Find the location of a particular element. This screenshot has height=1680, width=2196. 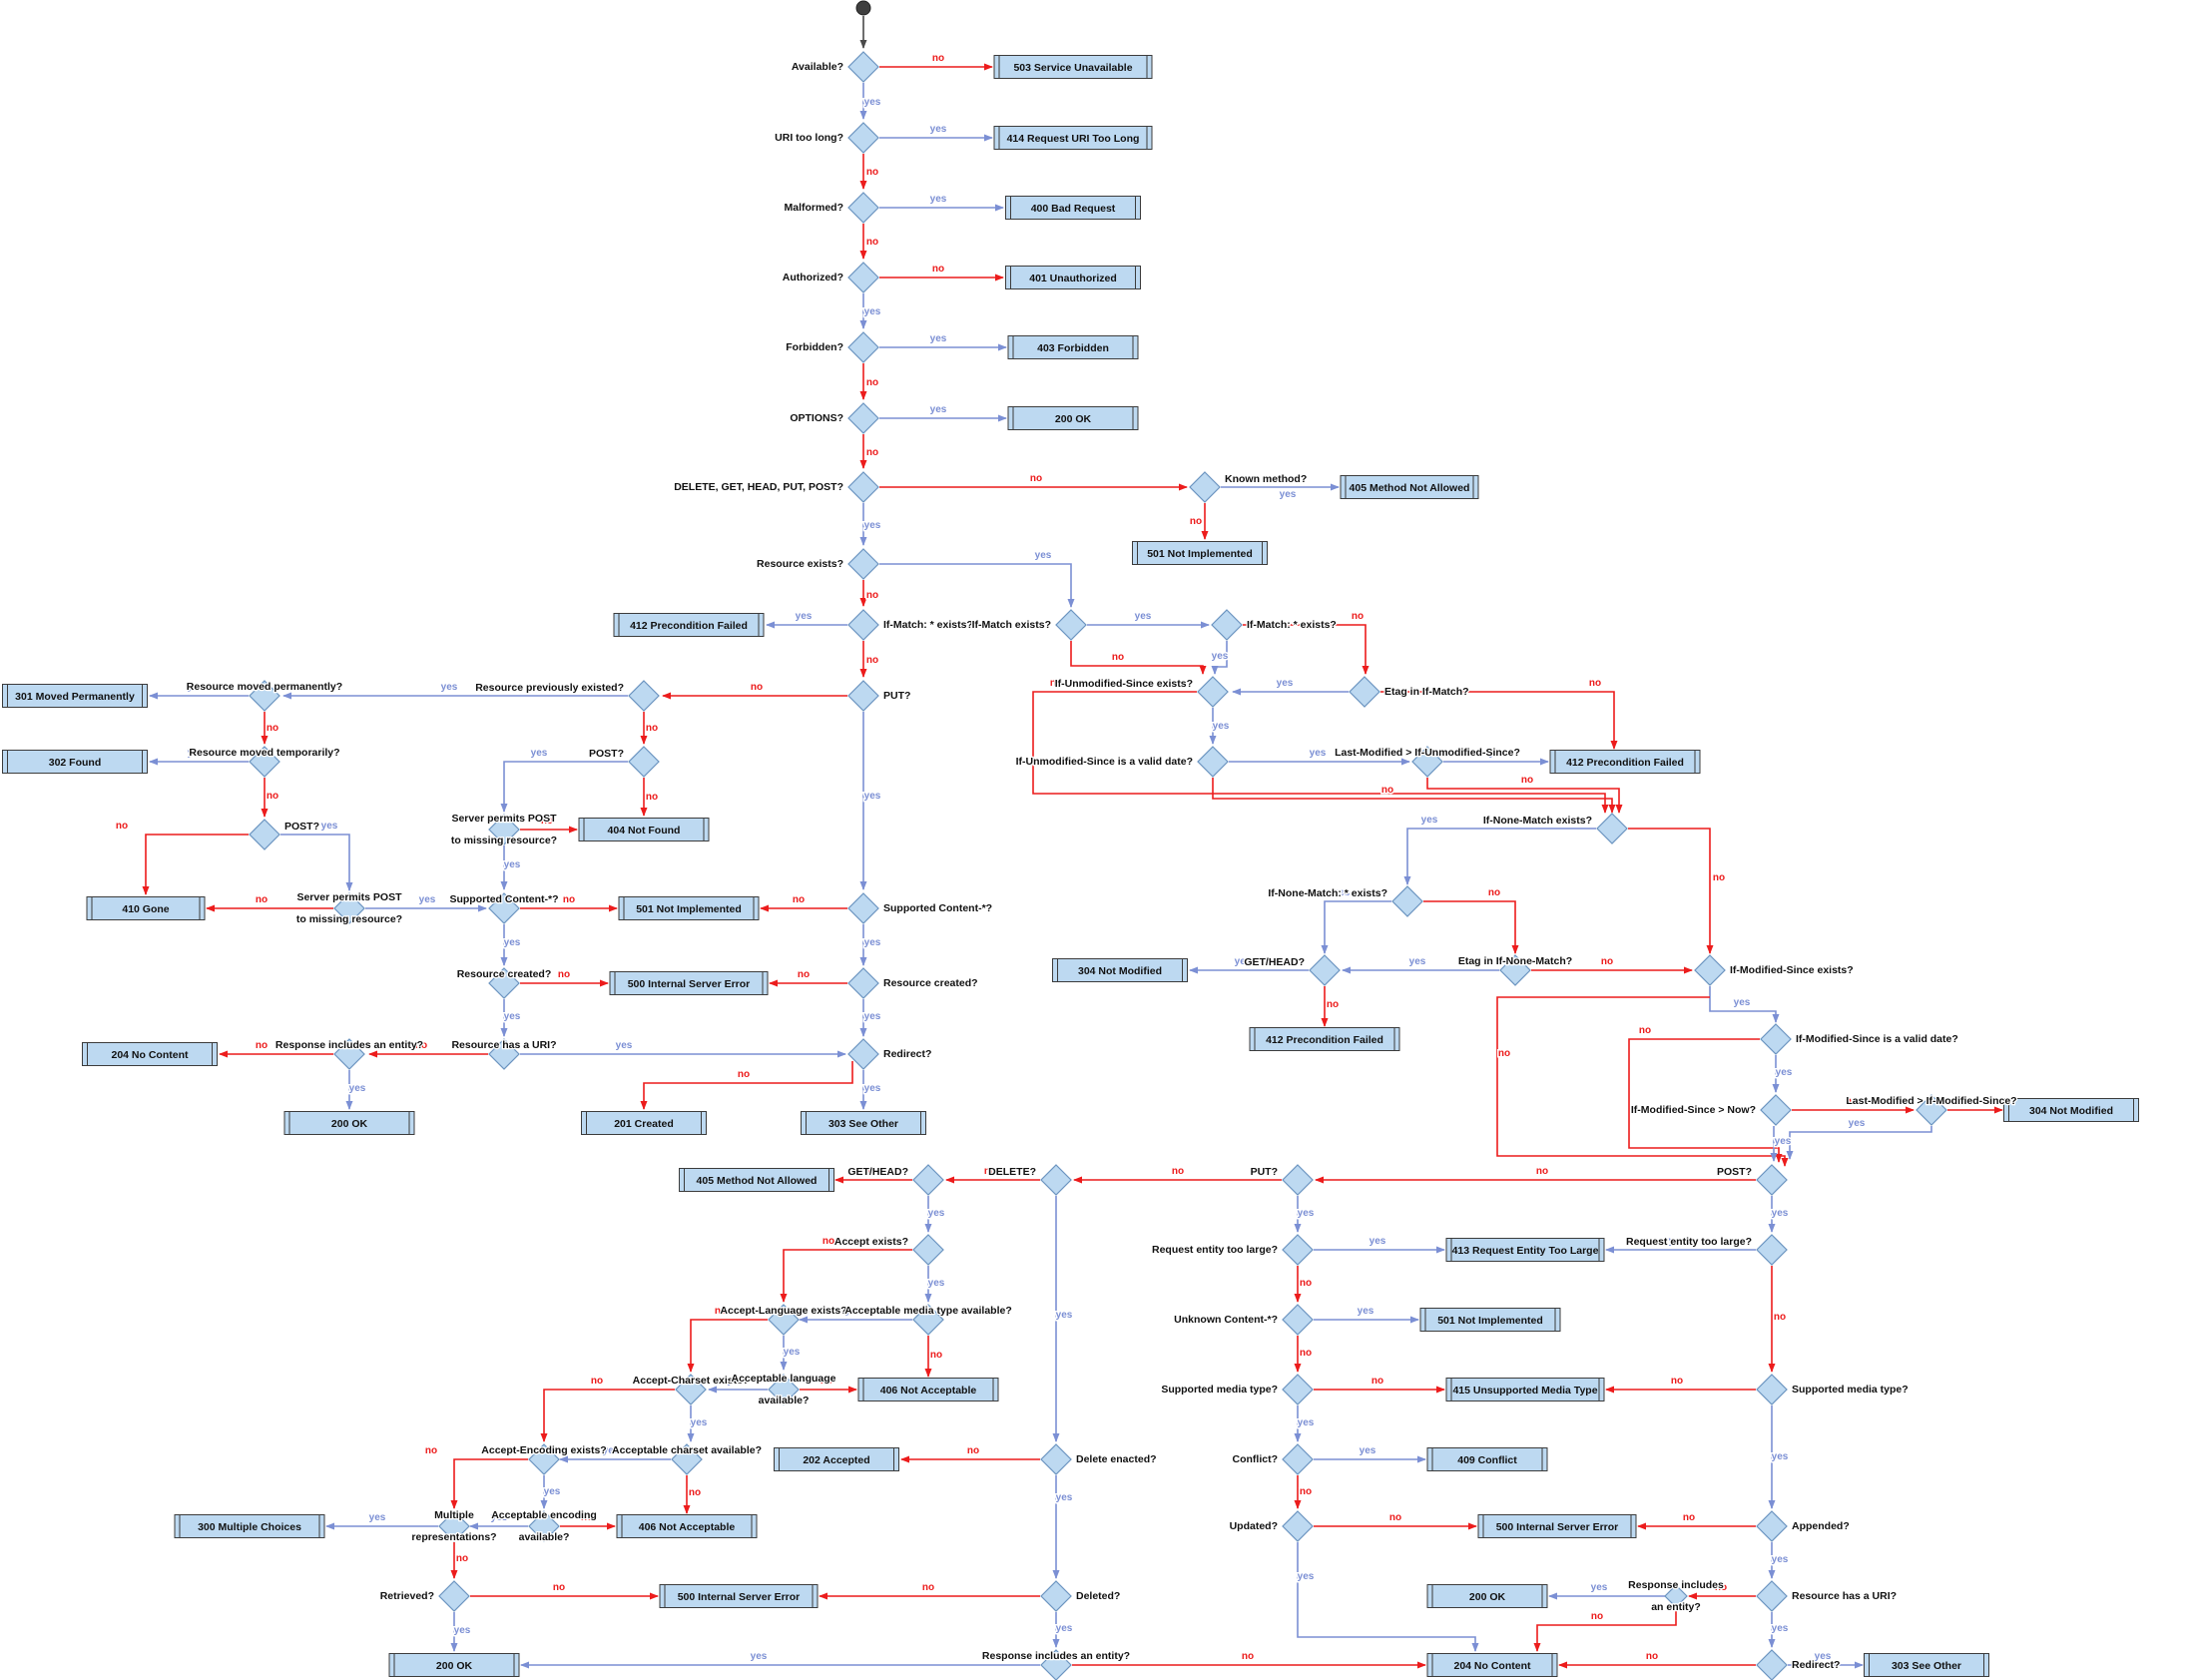

edge-label-no-85: no is located at coordinates (828, 1241).